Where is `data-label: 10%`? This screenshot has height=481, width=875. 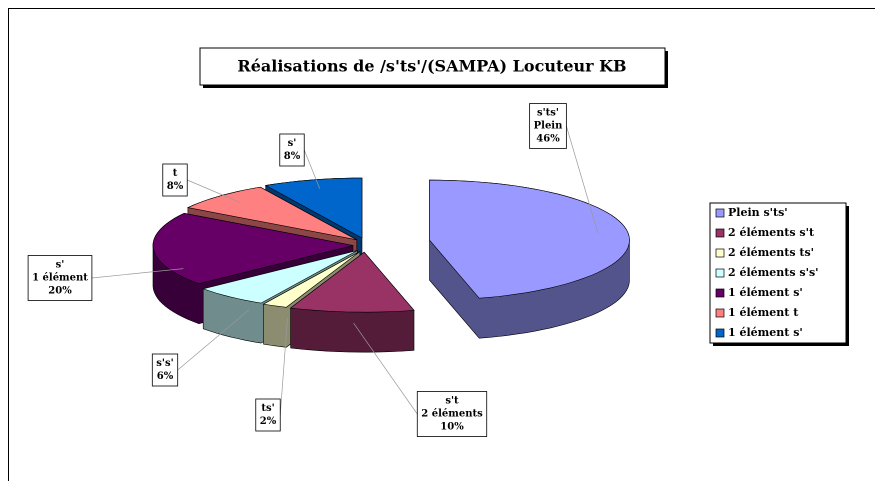
data-label: 10% is located at coordinates (452, 427).